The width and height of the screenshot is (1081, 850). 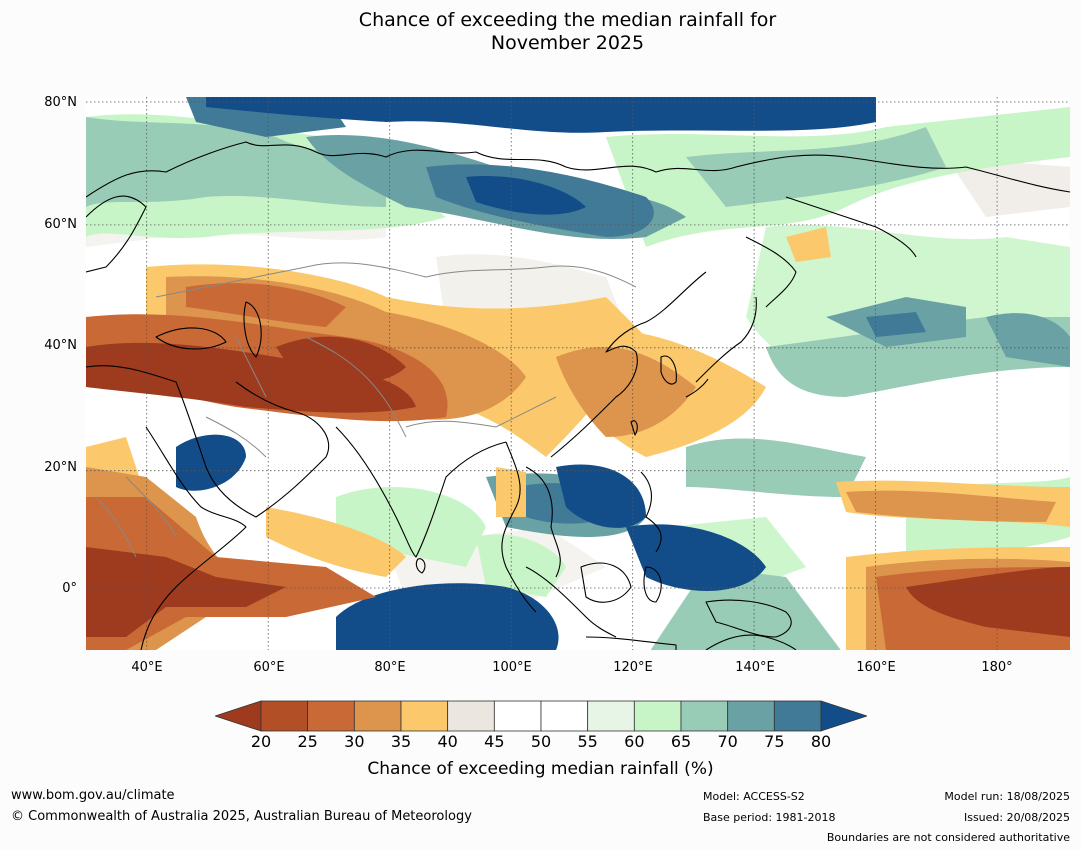 I want to click on lat-label-60n: 60°N, so click(x=60, y=224).